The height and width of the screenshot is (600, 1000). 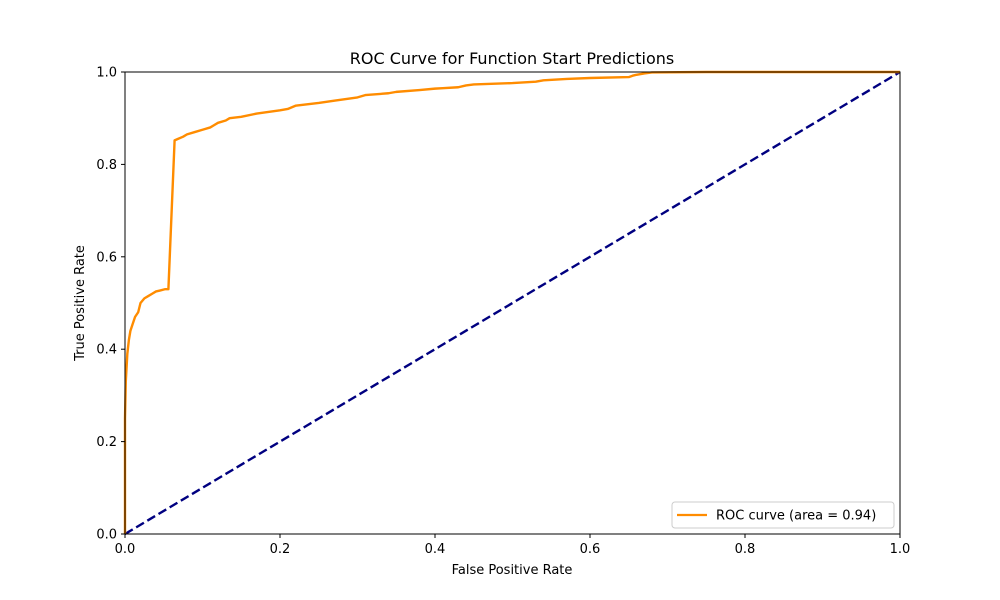 What do you see at coordinates (280, 549) in the screenshot?
I see `x-tick-label: 0.2` at bounding box center [280, 549].